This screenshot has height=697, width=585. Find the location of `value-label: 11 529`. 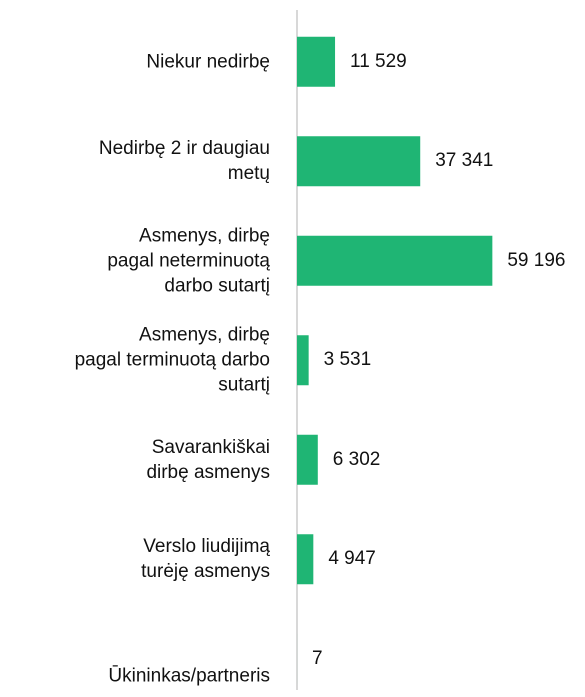

value-label: 11 529 is located at coordinates (378, 61).